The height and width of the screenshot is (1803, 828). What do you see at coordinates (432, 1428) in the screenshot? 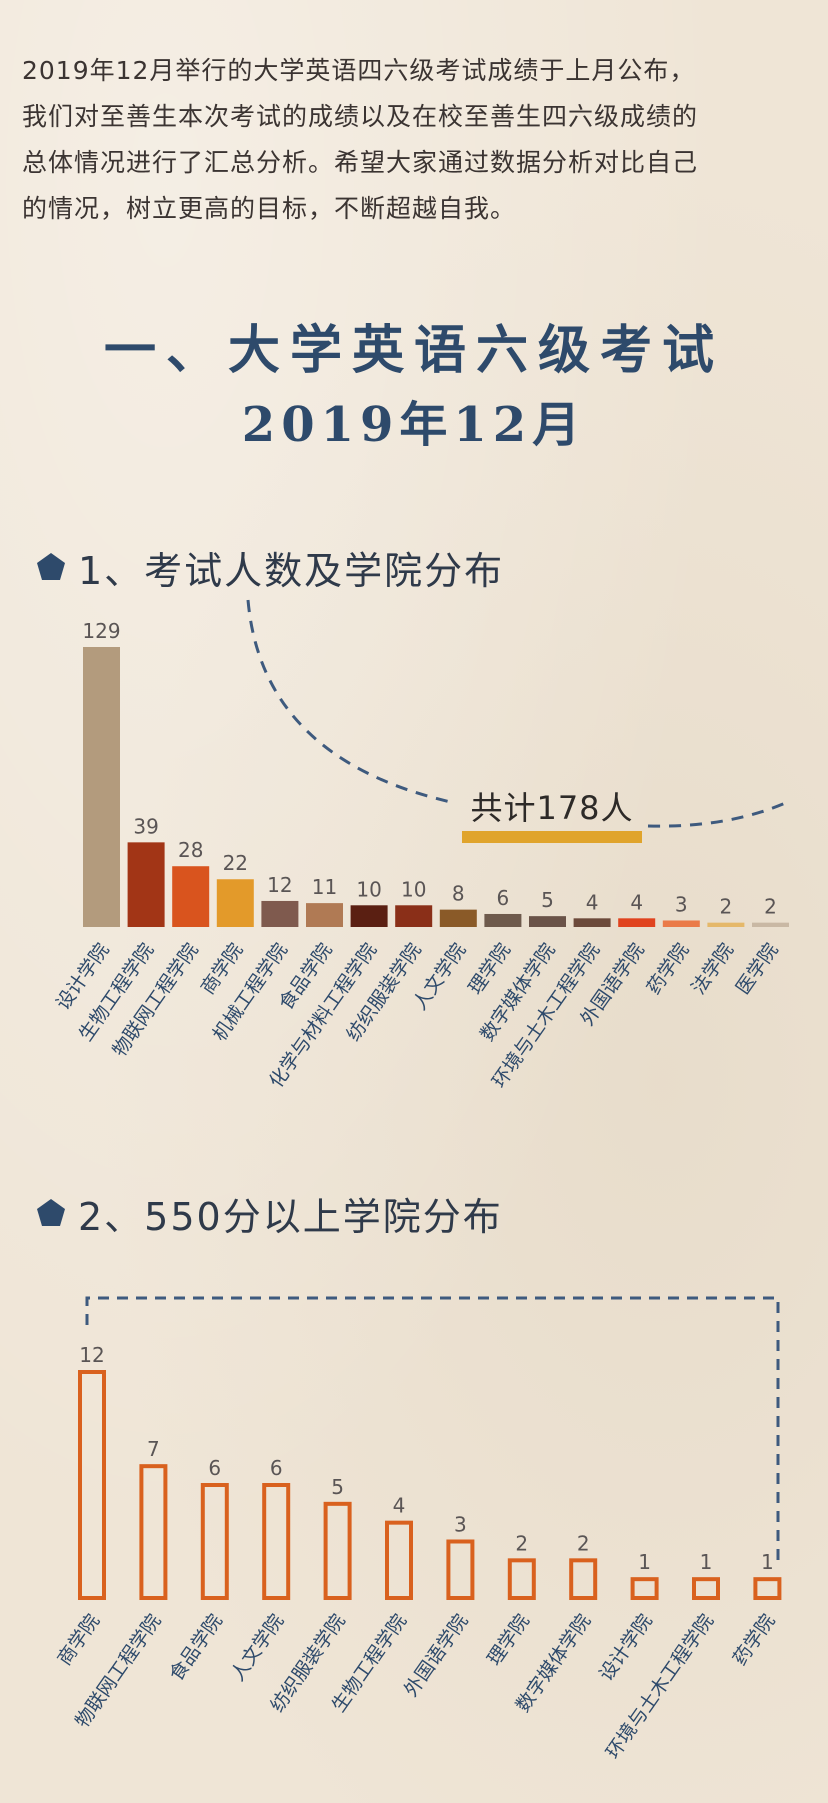
I see `decorative-dashed-bracket` at bounding box center [432, 1428].